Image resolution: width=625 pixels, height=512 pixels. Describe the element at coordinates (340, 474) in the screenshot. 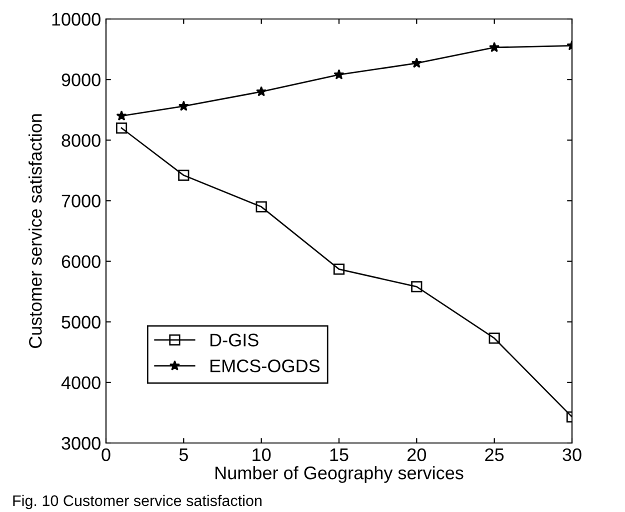

I see `x-axis-title: Number of Geography services` at that location.